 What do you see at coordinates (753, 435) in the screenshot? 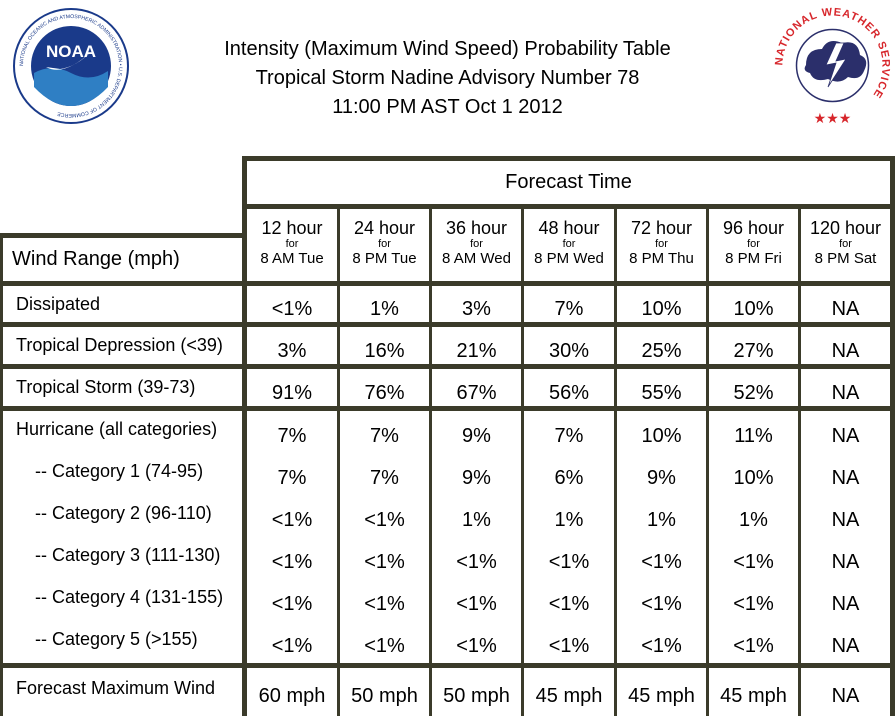
I see `table-cell: 11%` at bounding box center [753, 435].